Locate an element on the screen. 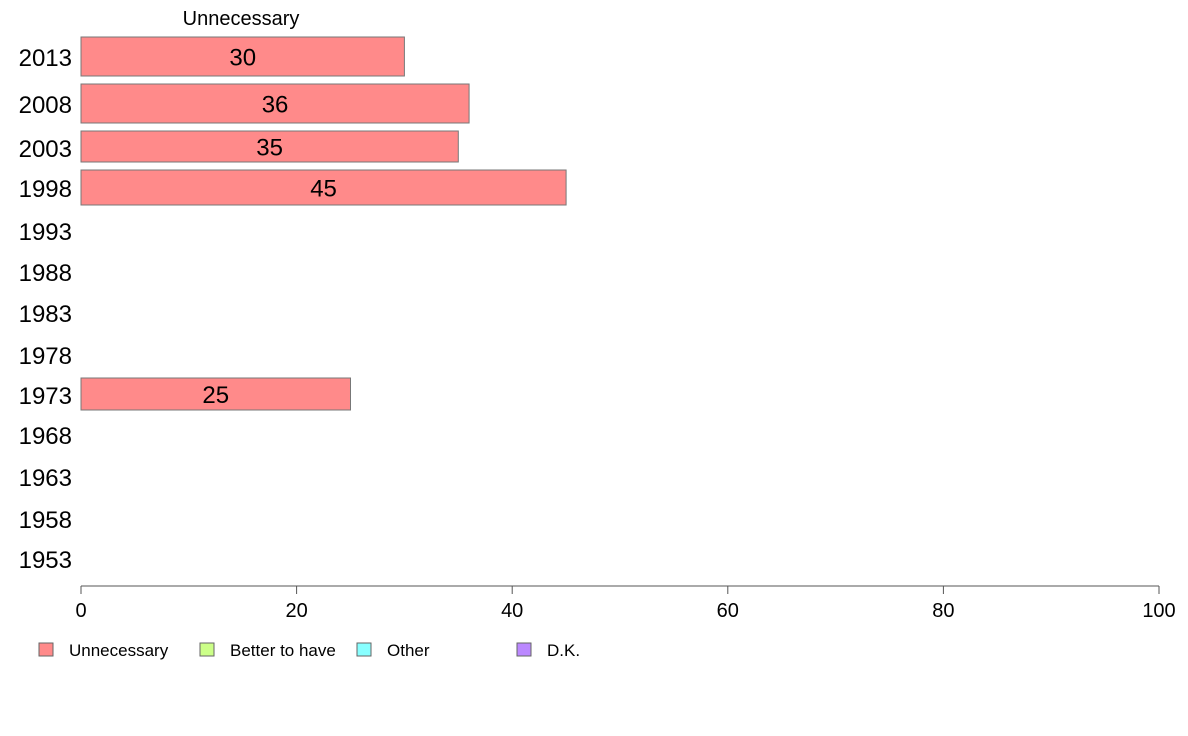 This screenshot has height=736, width=1188. bar-2003 is located at coordinates (269, 146).